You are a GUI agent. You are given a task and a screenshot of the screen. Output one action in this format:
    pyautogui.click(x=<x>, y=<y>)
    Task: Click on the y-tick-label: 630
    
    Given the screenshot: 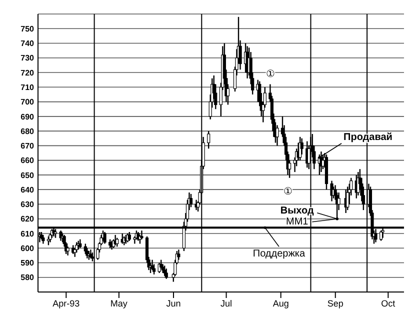 What is the action you would take?
    pyautogui.click(x=27, y=205)
    